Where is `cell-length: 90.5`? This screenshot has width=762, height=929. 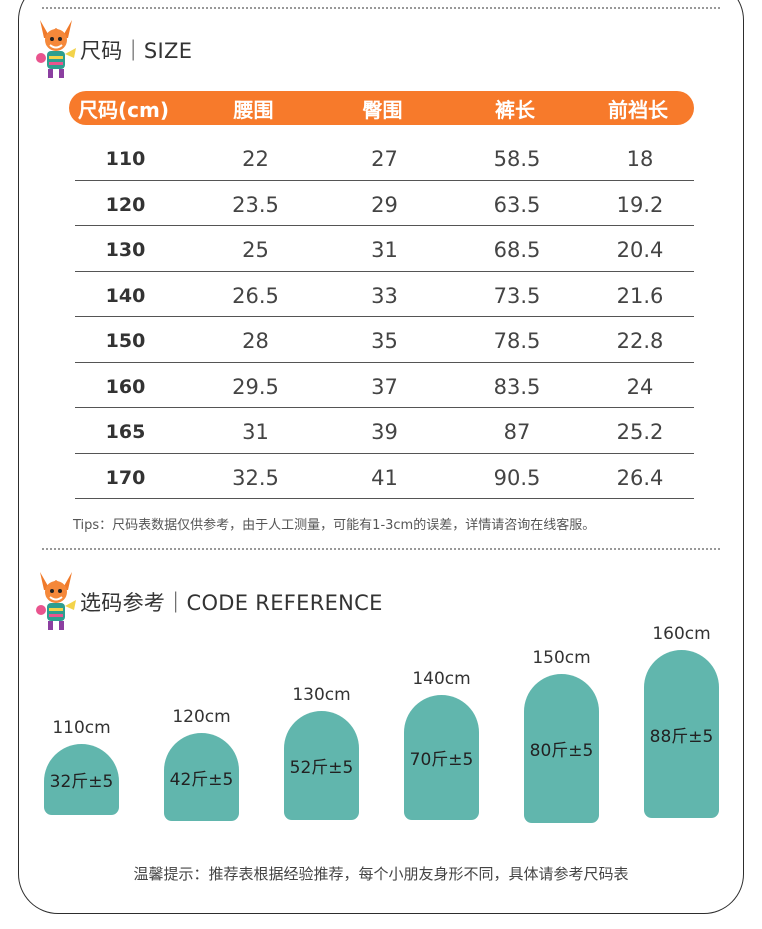
cell-length: 90.5 is located at coordinates (517, 477).